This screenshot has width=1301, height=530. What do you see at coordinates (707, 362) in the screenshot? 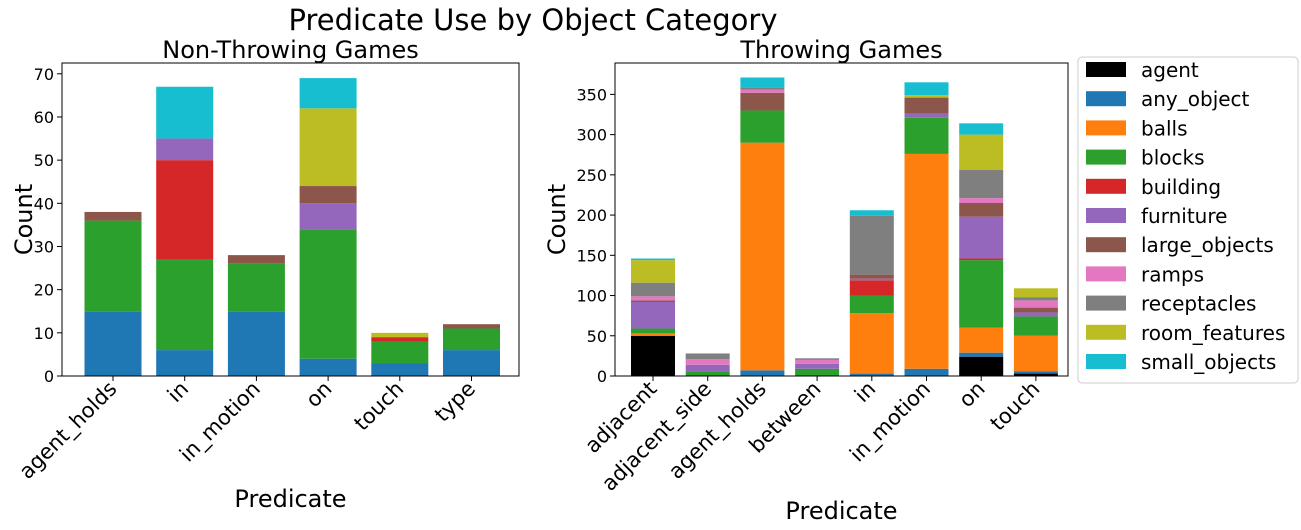
I see `bar-segment-adjacent-side-ramps` at bounding box center [707, 362].